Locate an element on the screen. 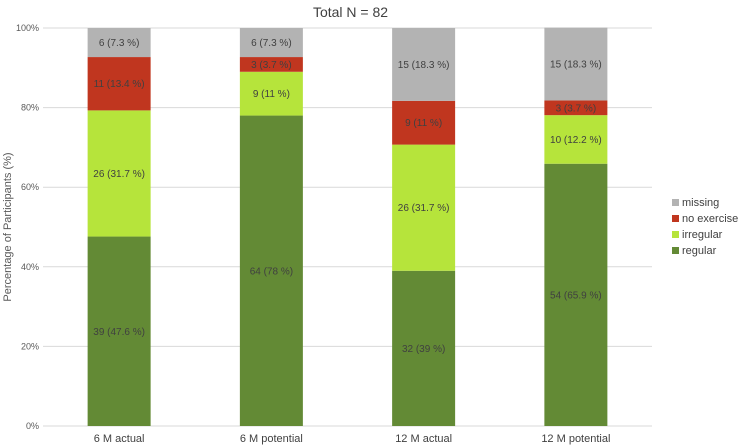 The height and width of the screenshot is (447, 752). y-tick-label: 60% is located at coordinates (30, 187).